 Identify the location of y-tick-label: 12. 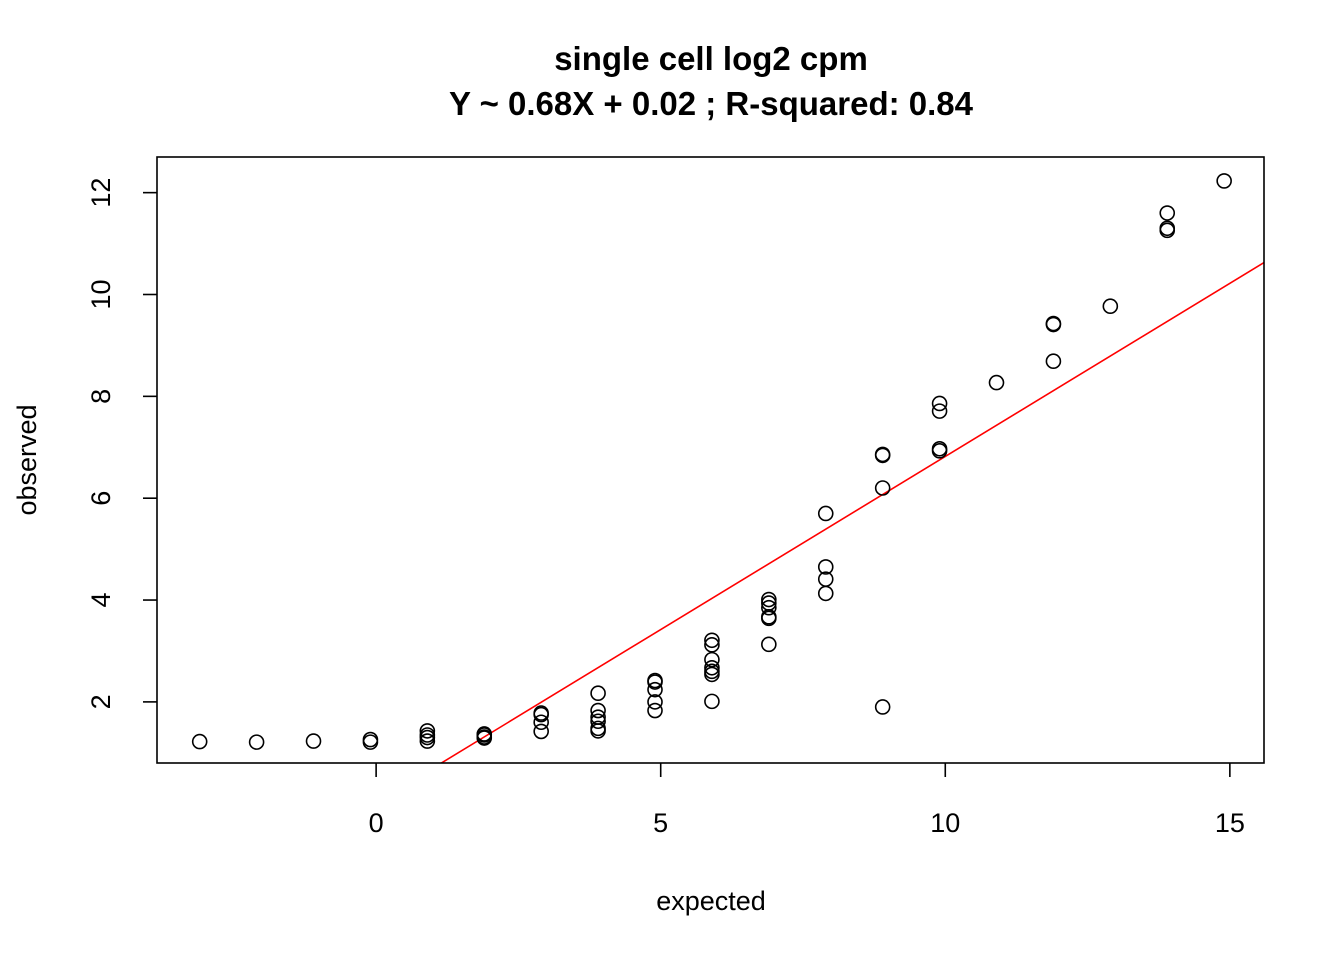
(101, 193).